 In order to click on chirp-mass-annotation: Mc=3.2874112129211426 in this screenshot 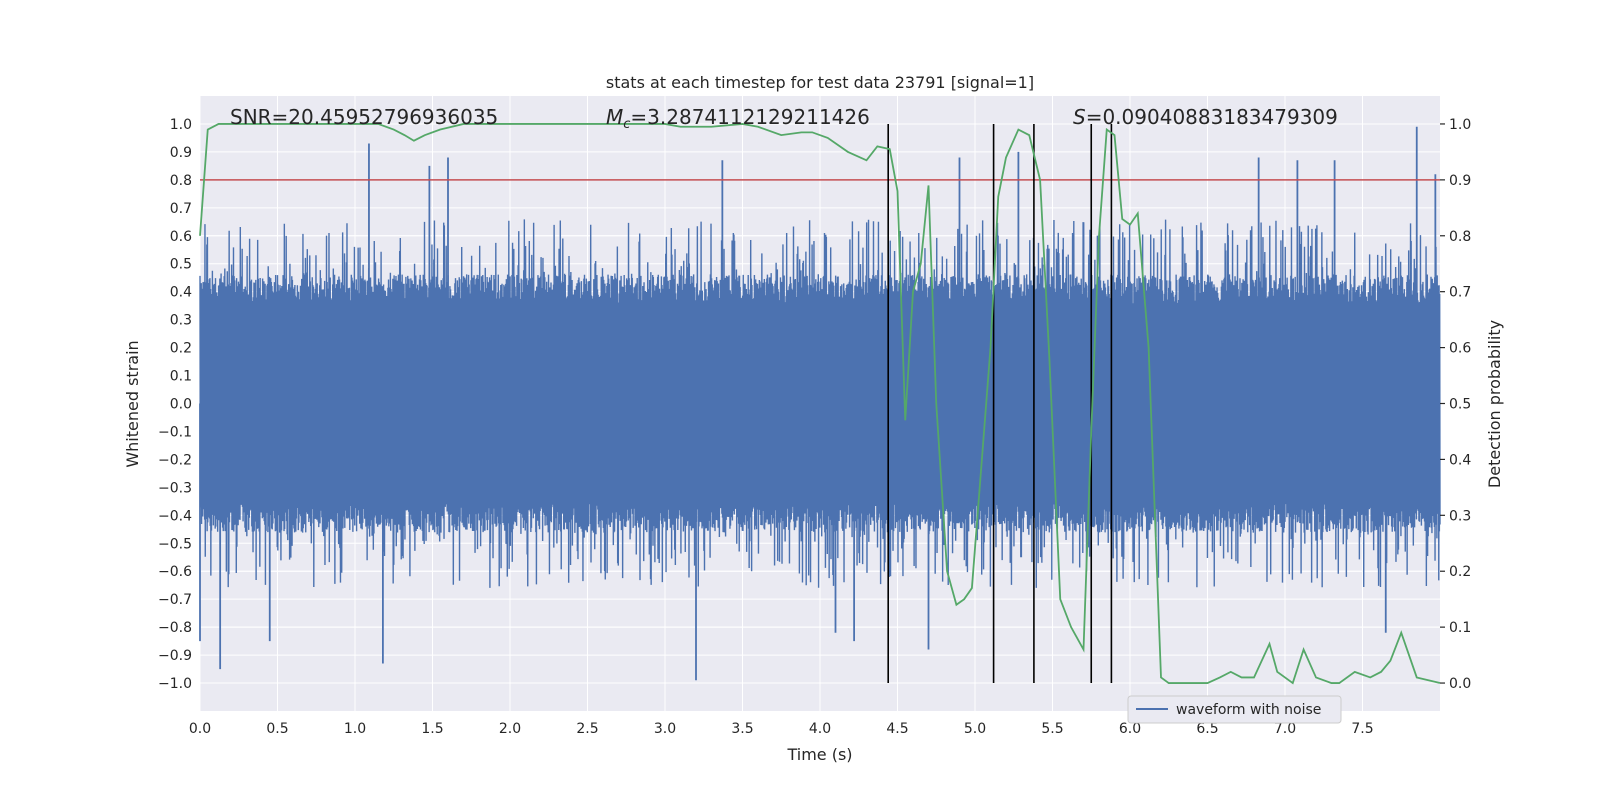, I will do `click(738, 118)`.